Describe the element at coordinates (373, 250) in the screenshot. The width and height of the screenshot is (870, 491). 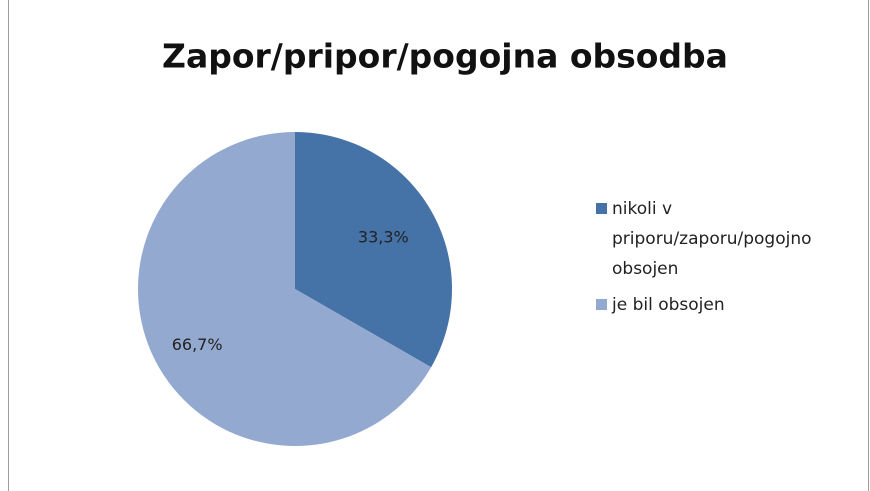
I see `pie-slice` at that location.